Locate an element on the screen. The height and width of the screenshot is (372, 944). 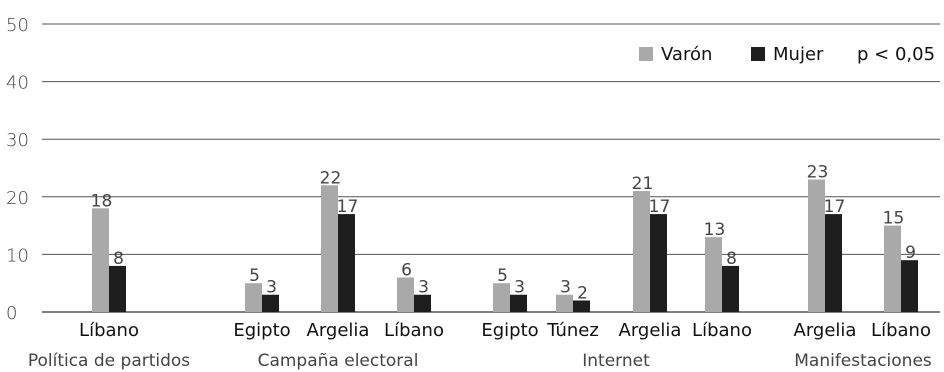
data-label-varon: 3 is located at coordinates (565, 288).